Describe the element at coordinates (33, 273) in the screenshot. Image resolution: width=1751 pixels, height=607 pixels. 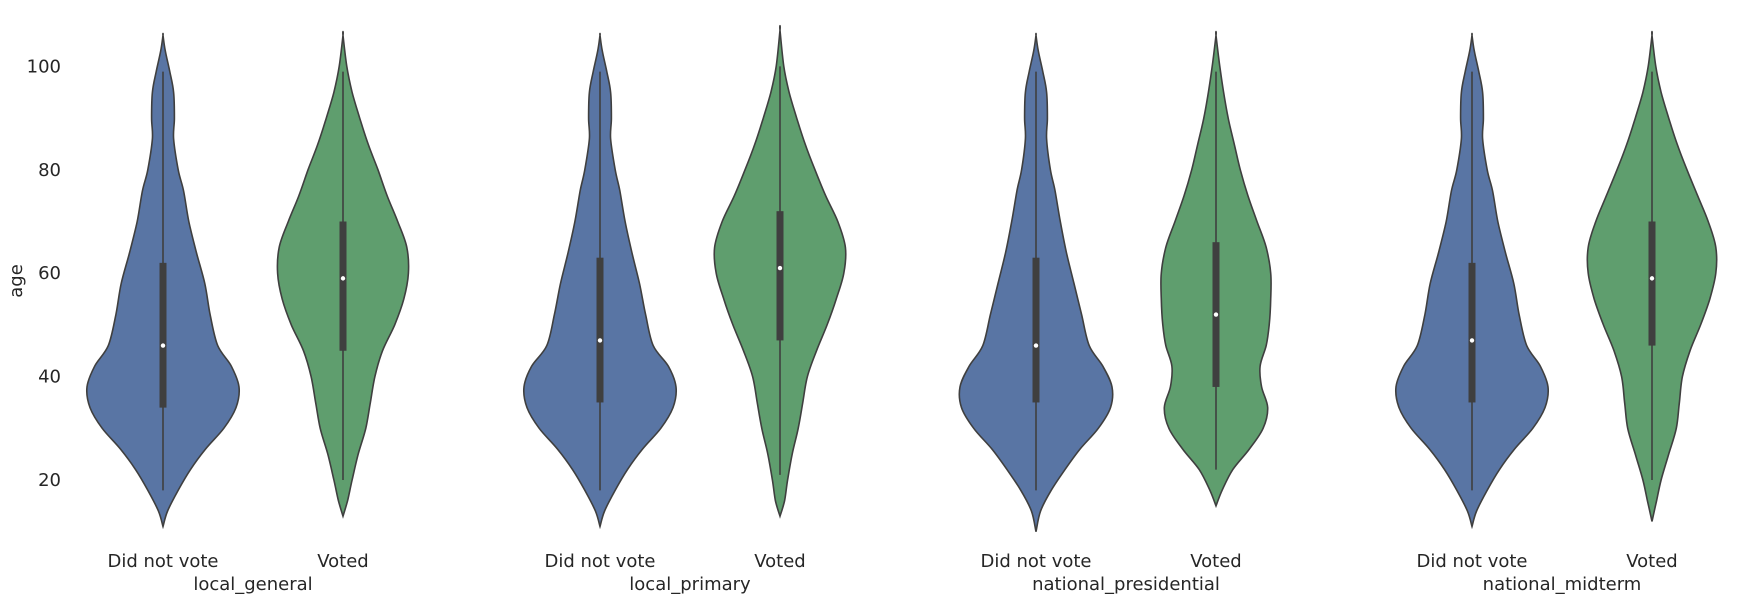
I see `y-axis: age 20 40 60 80 100` at that location.